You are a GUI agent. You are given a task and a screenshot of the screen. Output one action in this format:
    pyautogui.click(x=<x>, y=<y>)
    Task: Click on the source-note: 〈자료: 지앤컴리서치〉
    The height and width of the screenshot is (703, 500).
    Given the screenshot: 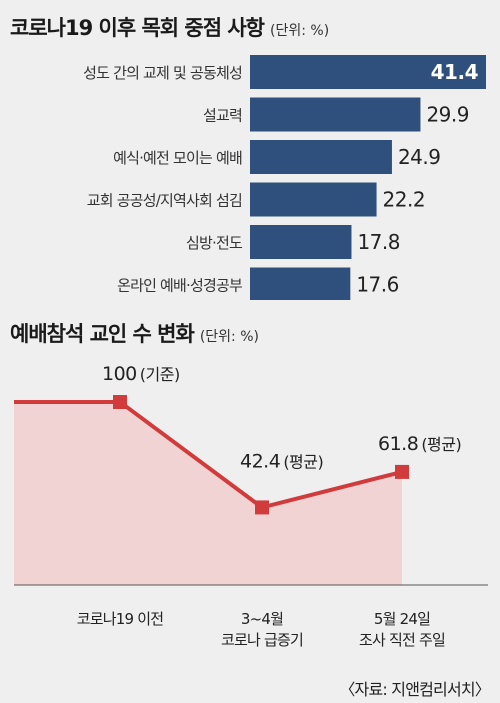 What is the action you would take?
    pyautogui.click(x=414, y=689)
    